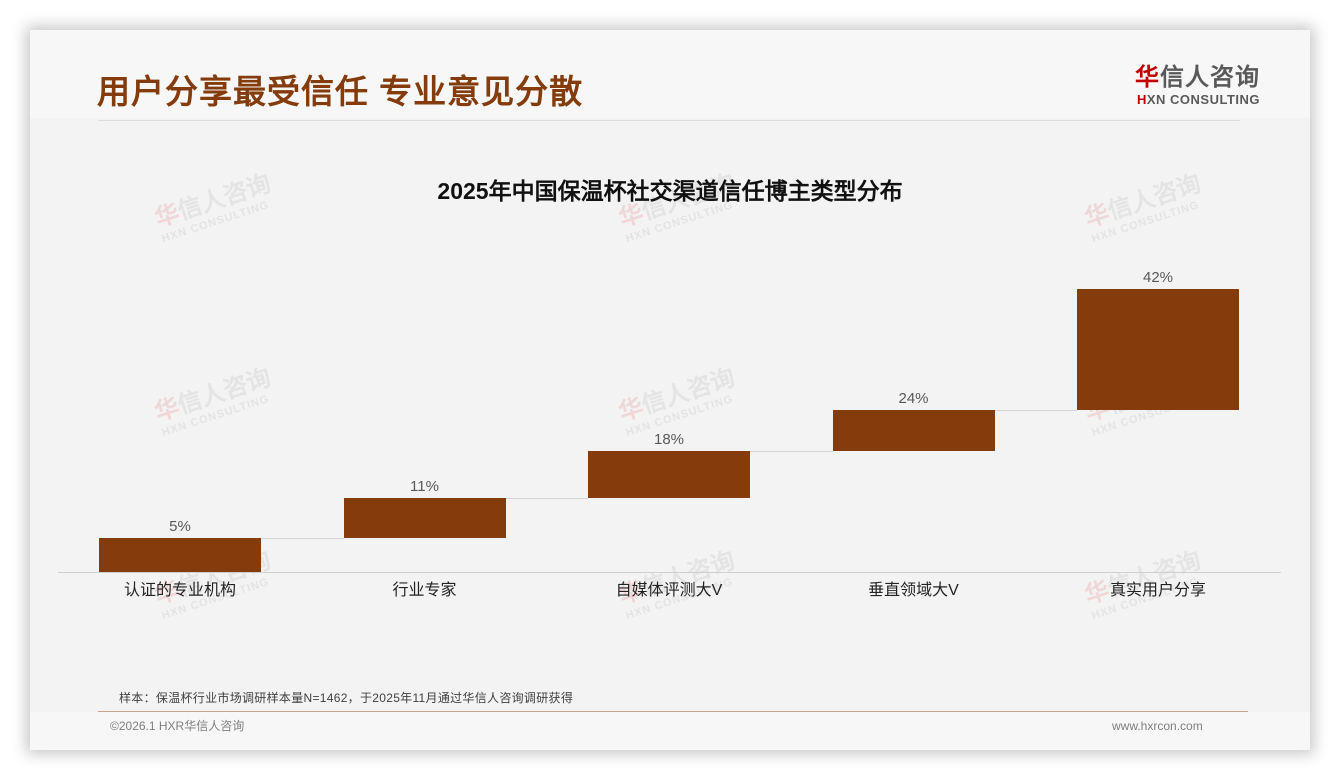 The height and width of the screenshot is (780, 1340). What do you see at coordinates (669, 439) in the screenshot?
I see `bar-value-label: 18%` at bounding box center [669, 439].